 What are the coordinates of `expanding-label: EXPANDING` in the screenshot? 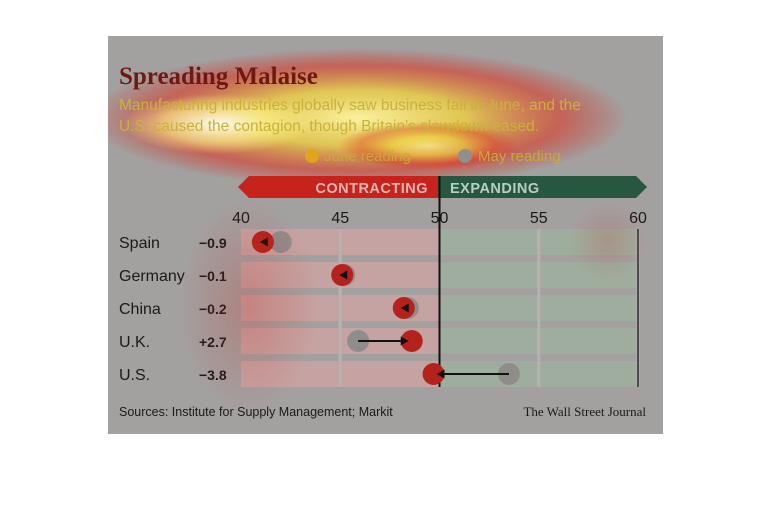 It's located at (495, 189).